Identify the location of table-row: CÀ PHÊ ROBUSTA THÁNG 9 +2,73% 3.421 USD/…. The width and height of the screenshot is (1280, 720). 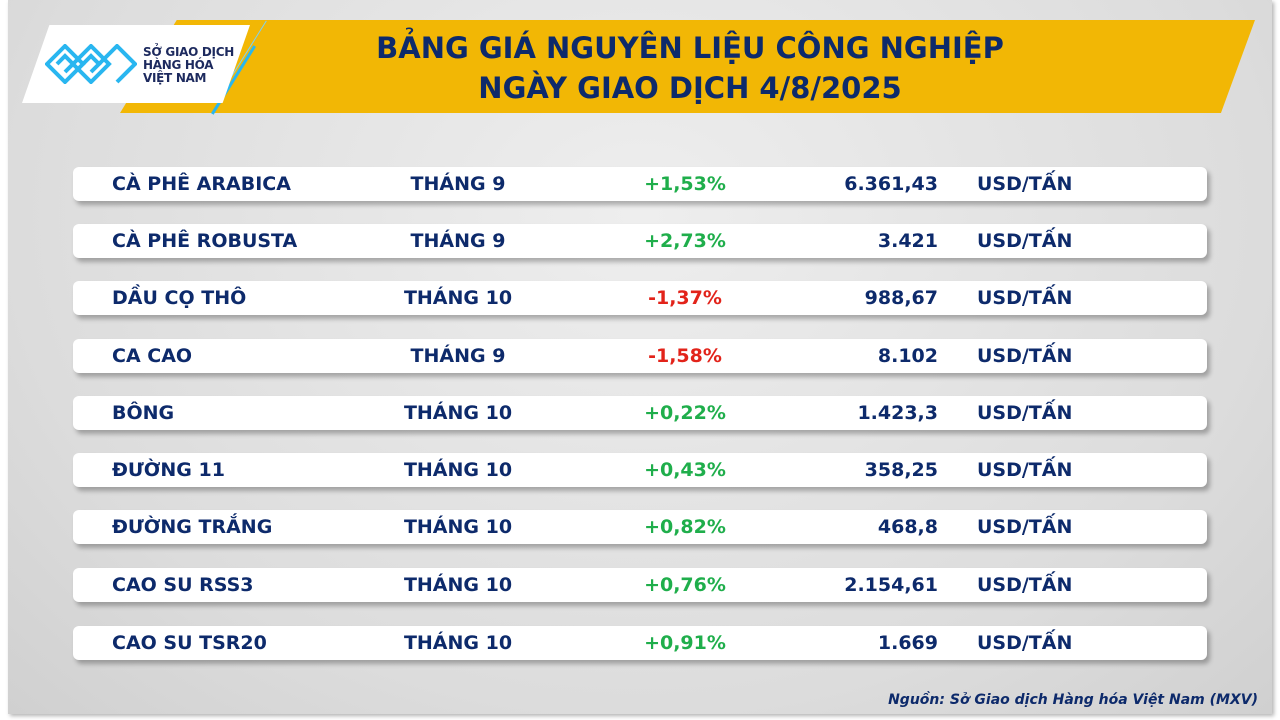
(640, 241).